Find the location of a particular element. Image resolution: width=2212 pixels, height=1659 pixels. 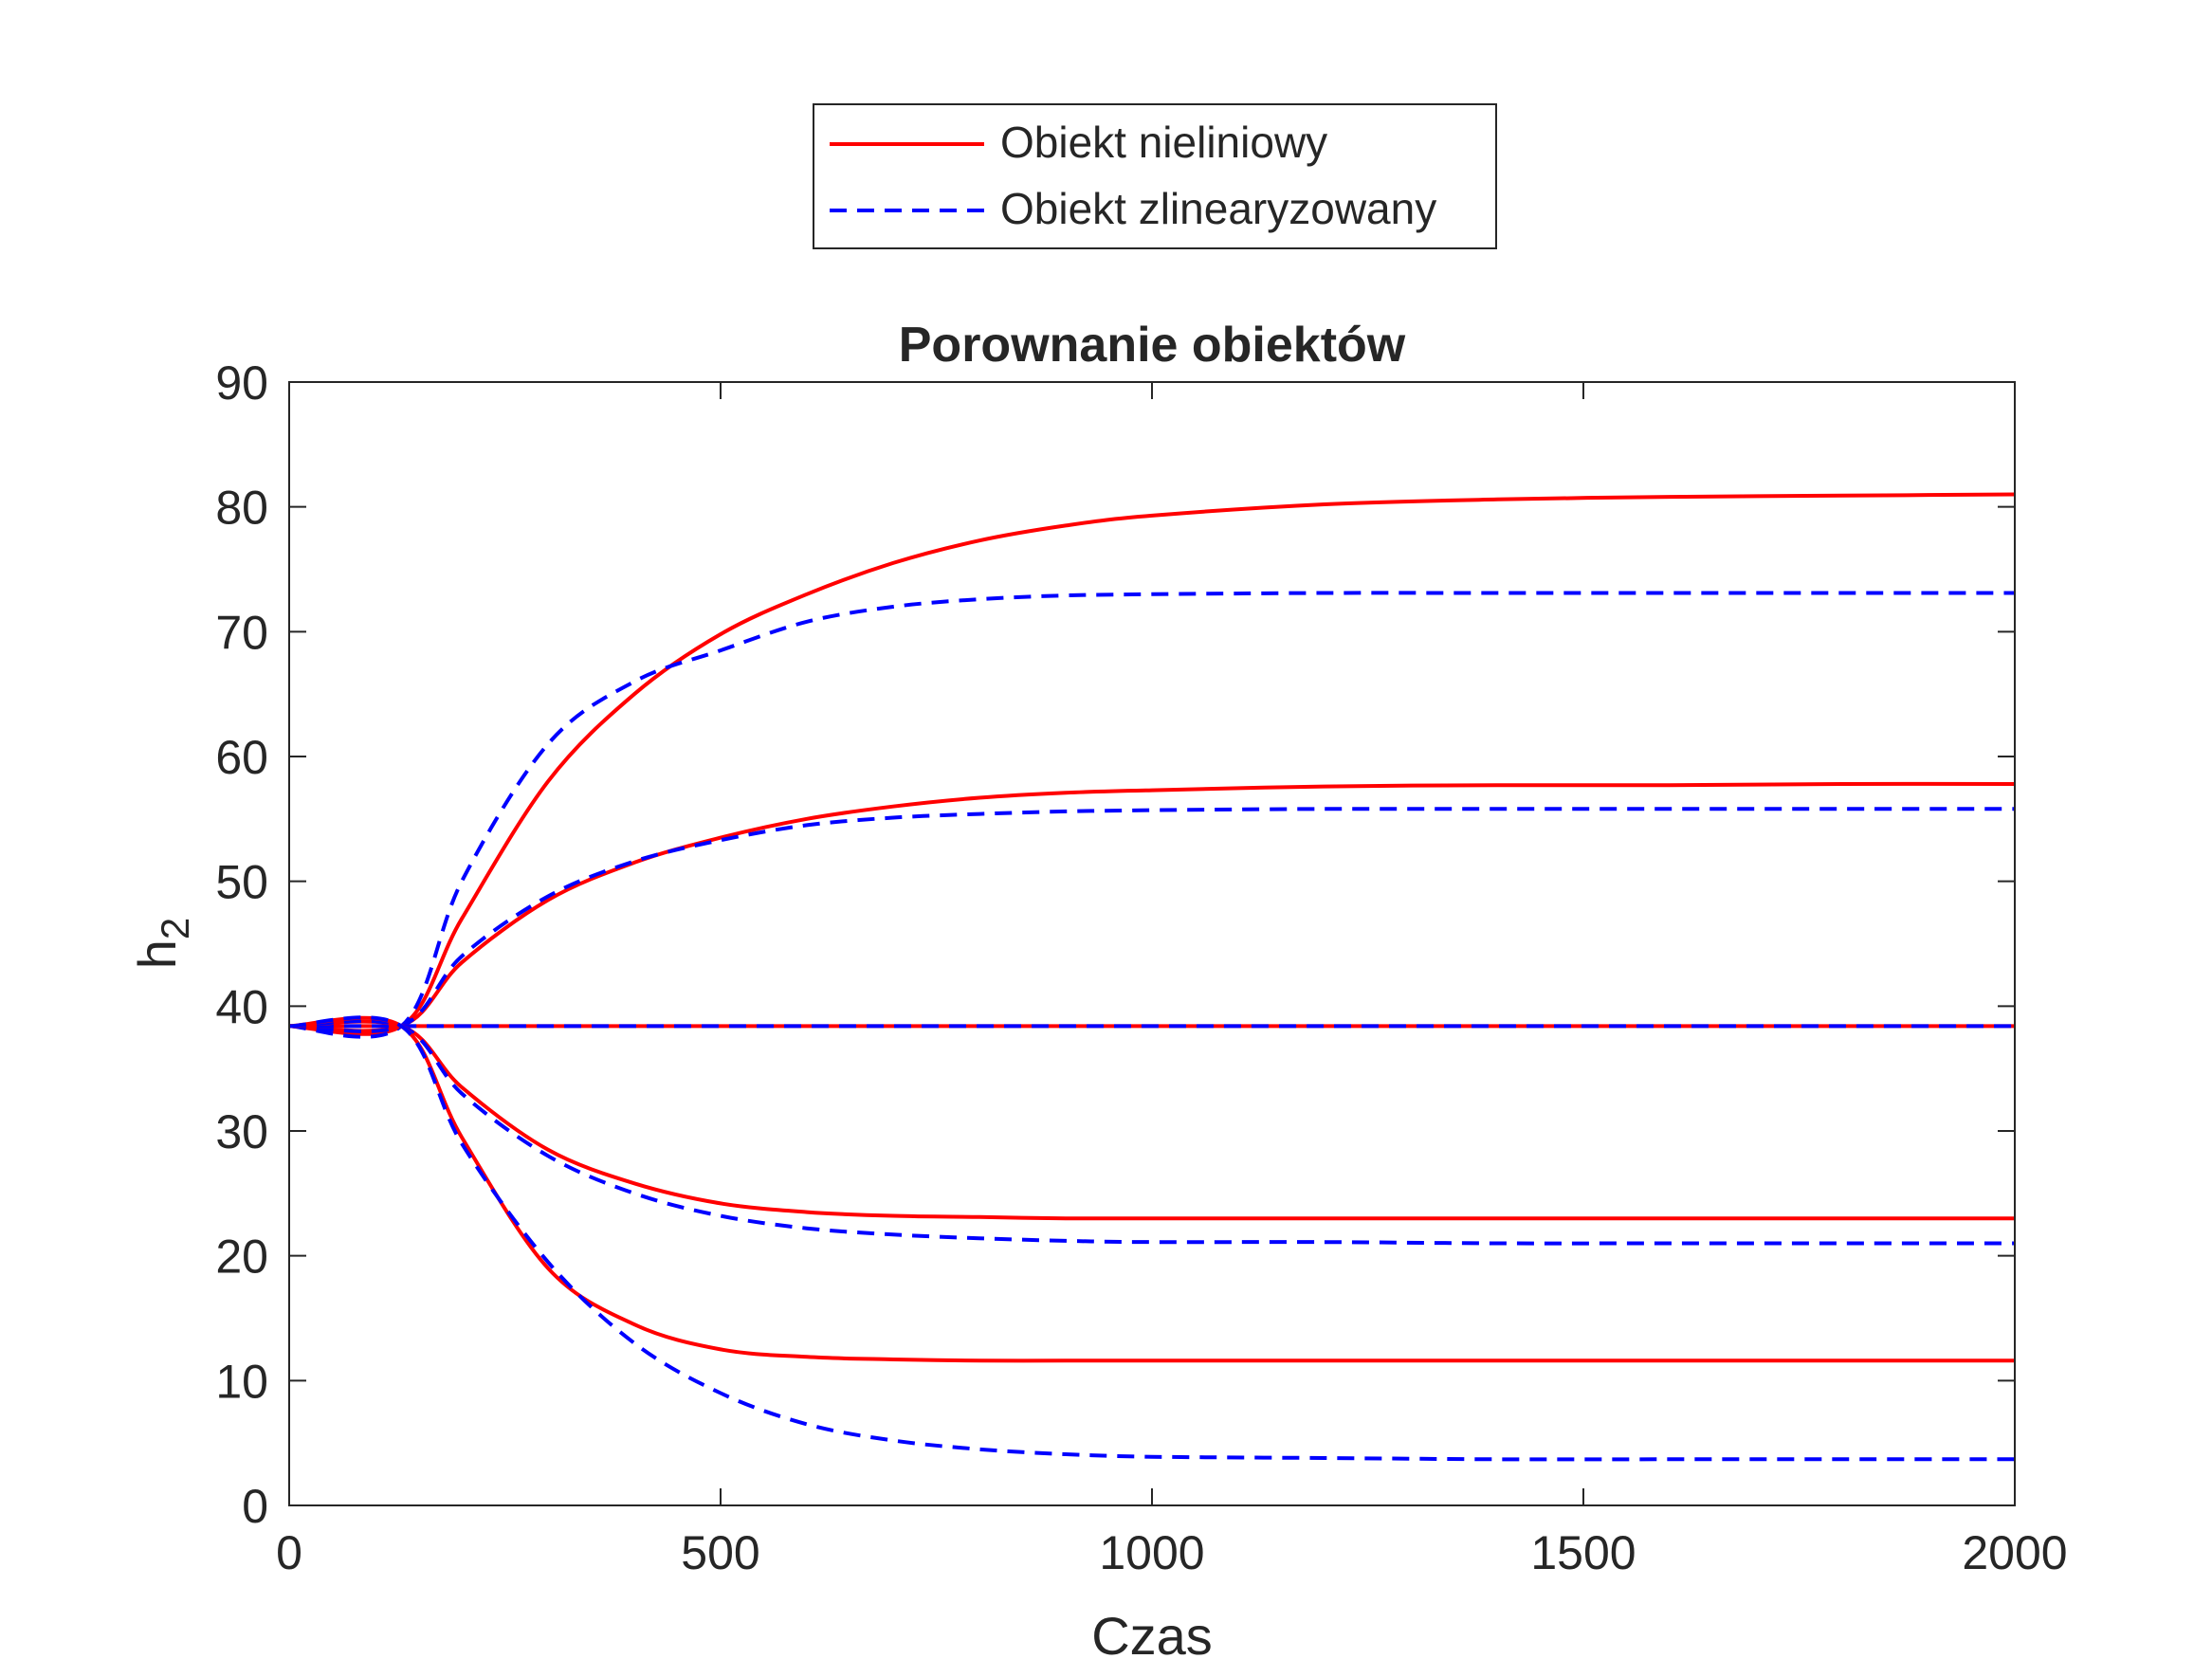

y-tick-label: 50 is located at coordinates (241, 882).